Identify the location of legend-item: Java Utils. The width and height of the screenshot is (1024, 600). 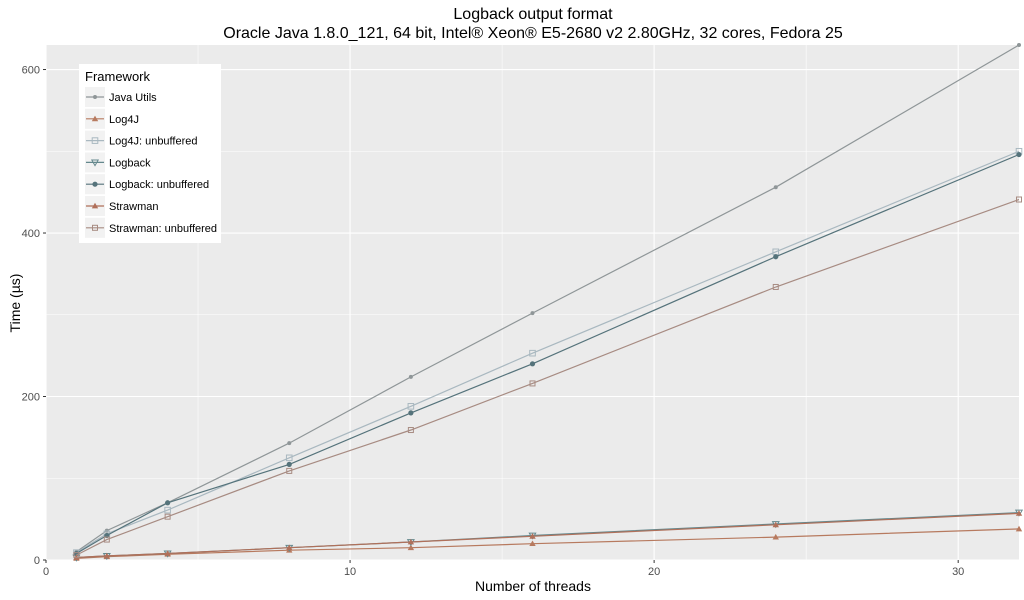
(121, 97).